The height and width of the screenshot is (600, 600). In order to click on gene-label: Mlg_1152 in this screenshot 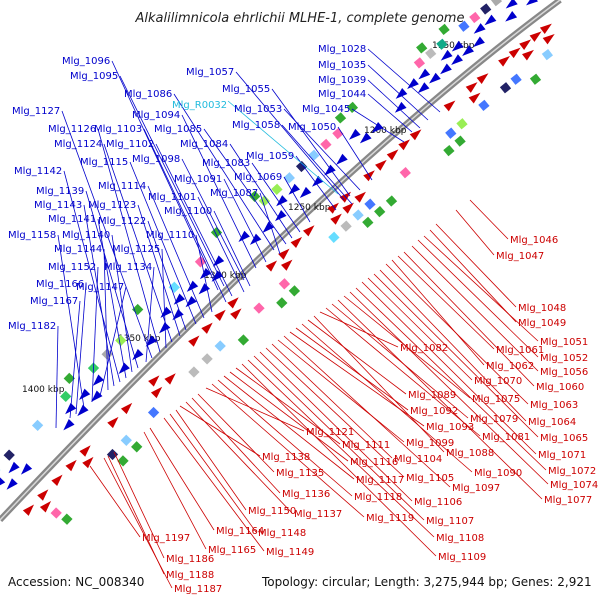, I will do `click(72, 267)`.